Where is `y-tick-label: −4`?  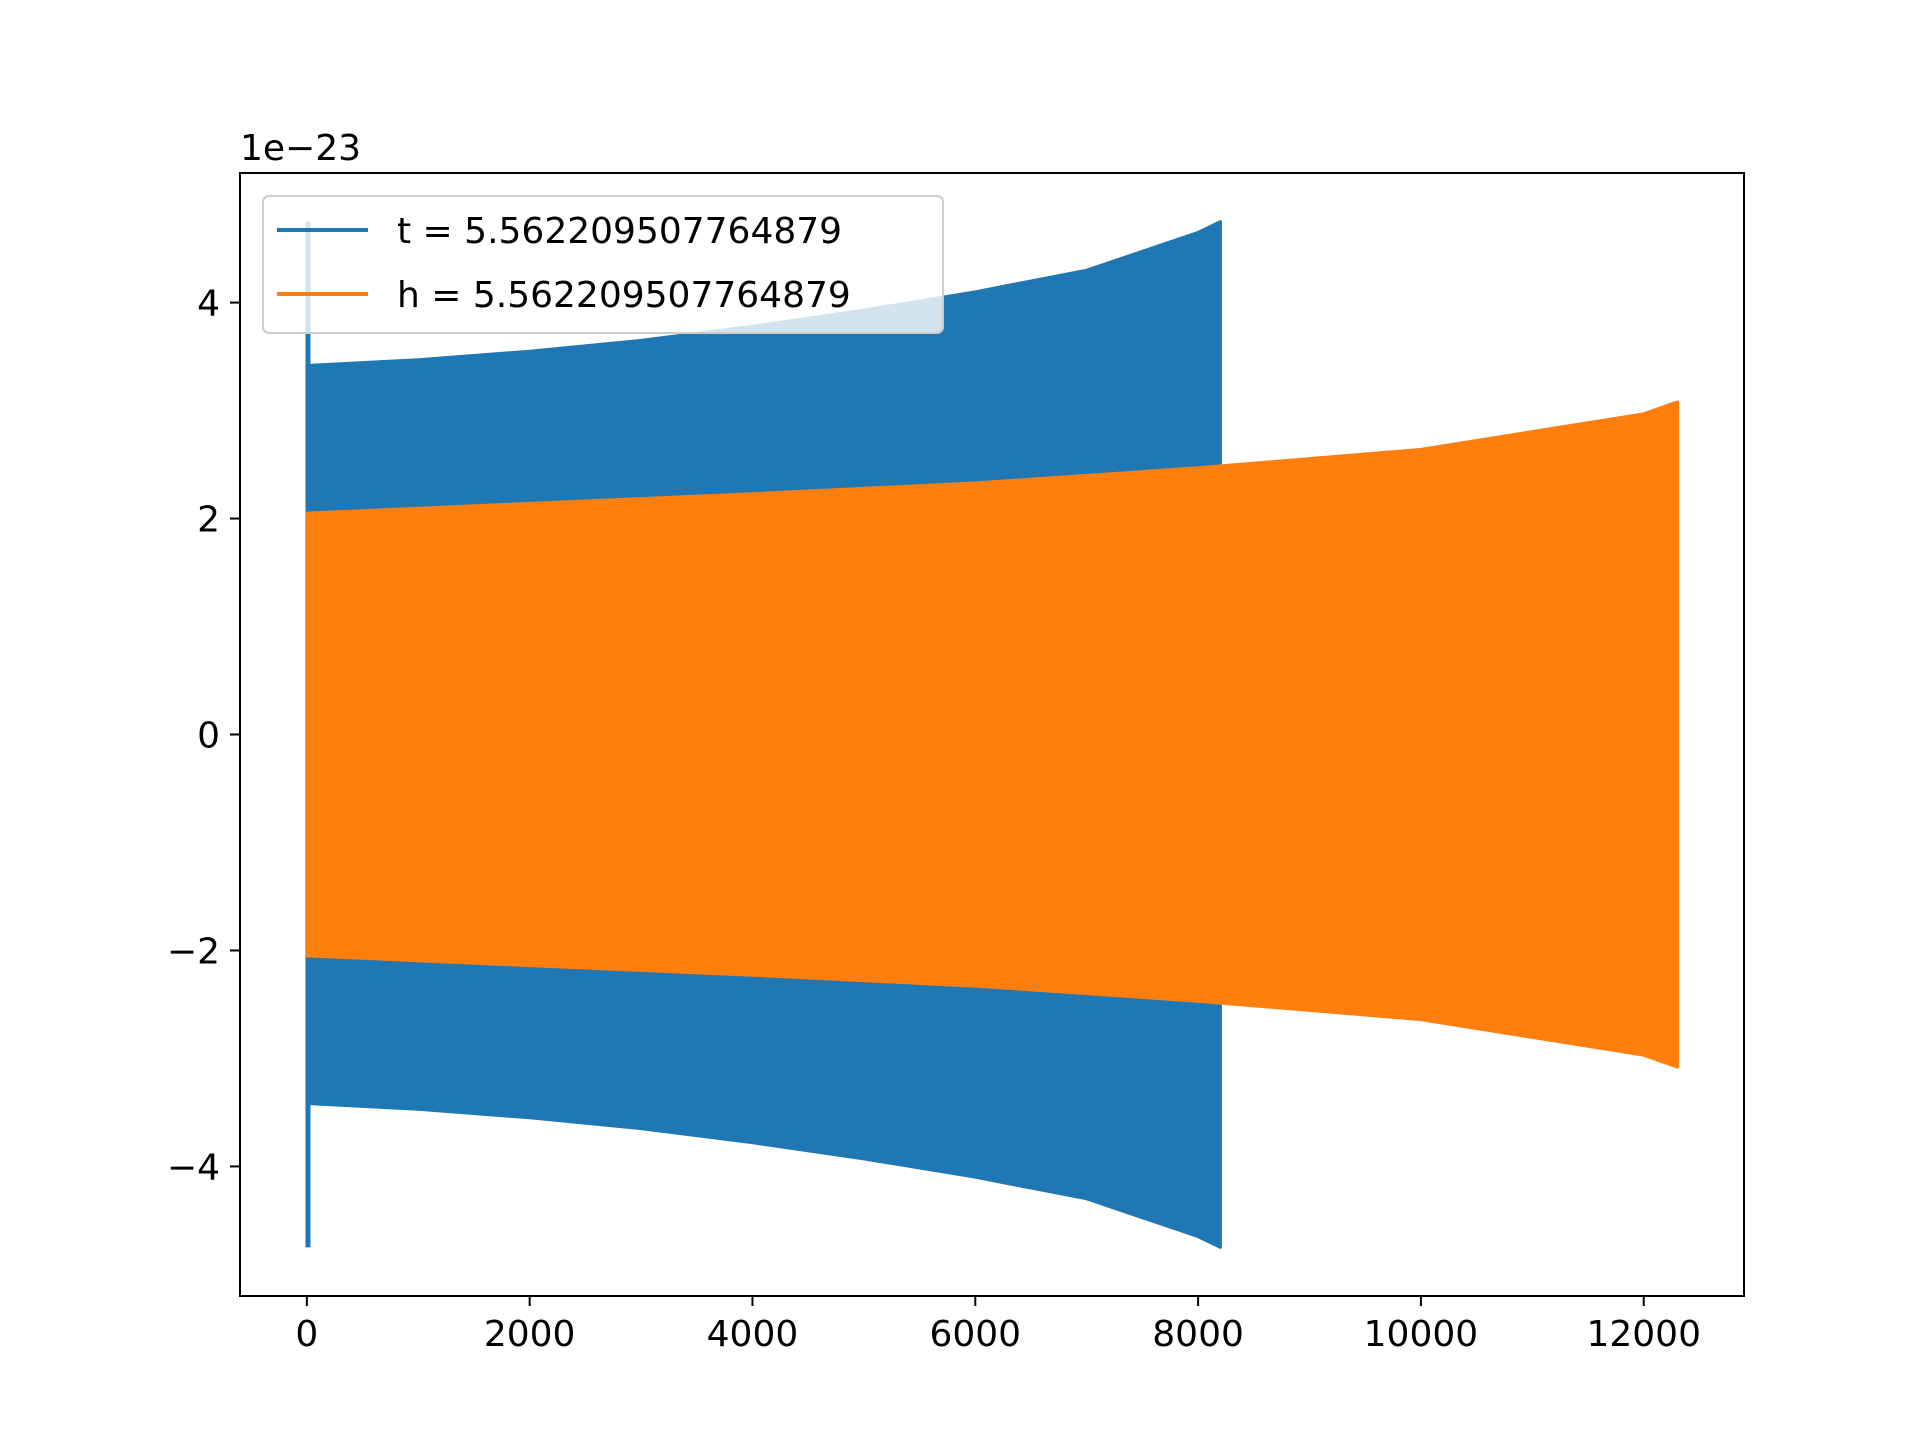
y-tick-label: −4 is located at coordinates (193, 1167).